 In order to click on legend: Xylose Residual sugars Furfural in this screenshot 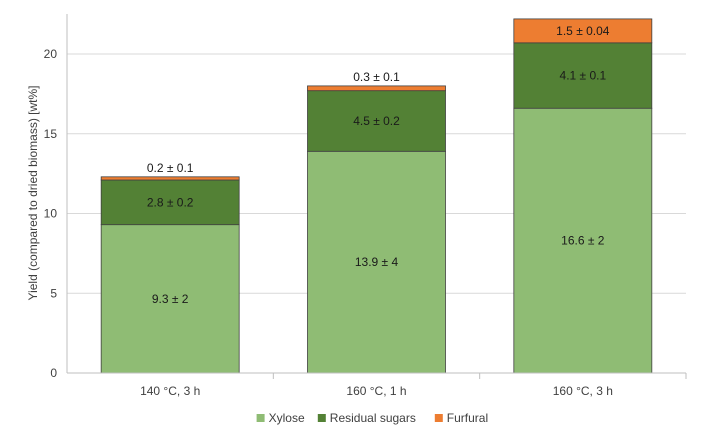, I will do `click(372, 418)`.